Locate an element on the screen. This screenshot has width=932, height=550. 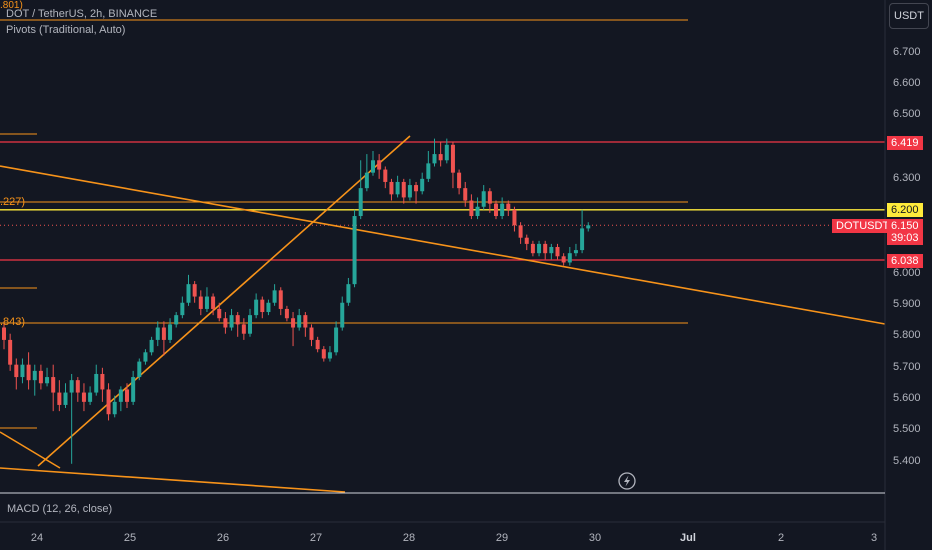
macd-legend: MACD (12, 26, close) is located at coordinates (60, 509).